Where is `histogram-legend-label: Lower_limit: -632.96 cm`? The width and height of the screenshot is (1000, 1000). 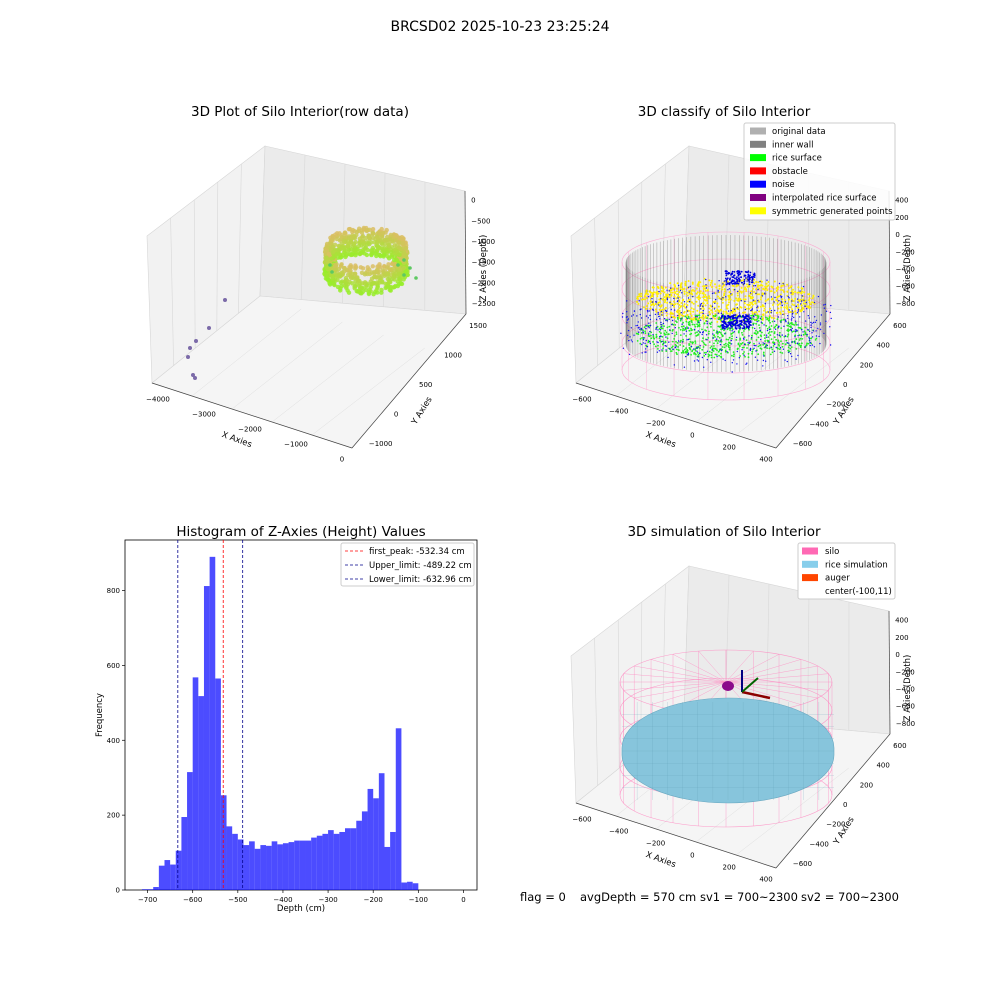 histogram-legend-label: Lower_limit: -632.96 cm is located at coordinates (420, 580).